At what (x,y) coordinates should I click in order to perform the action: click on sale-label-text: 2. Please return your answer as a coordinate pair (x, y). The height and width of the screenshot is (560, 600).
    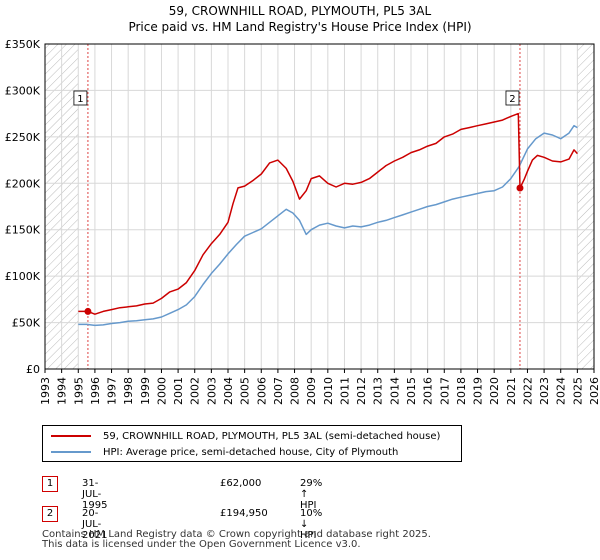
    Looking at the image, I should click on (512, 99).